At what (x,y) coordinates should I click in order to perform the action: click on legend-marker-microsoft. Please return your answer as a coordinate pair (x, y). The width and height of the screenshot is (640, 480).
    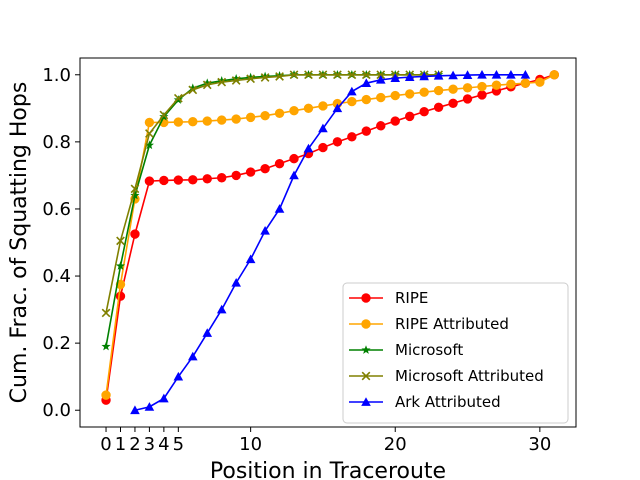
    Looking at the image, I should click on (366, 349).